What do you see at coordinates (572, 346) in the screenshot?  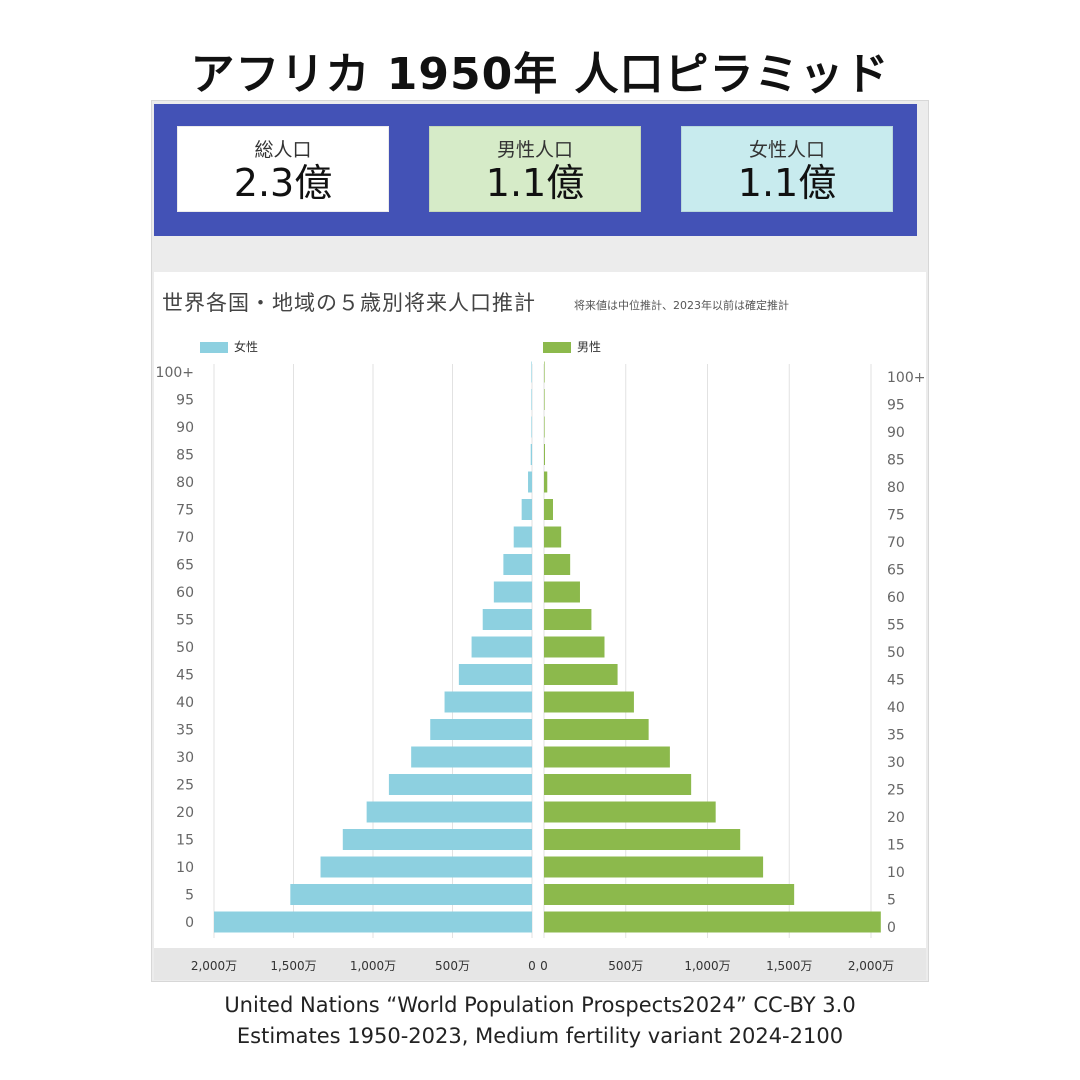 I see `legend-male: 男性` at bounding box center [572, 346].